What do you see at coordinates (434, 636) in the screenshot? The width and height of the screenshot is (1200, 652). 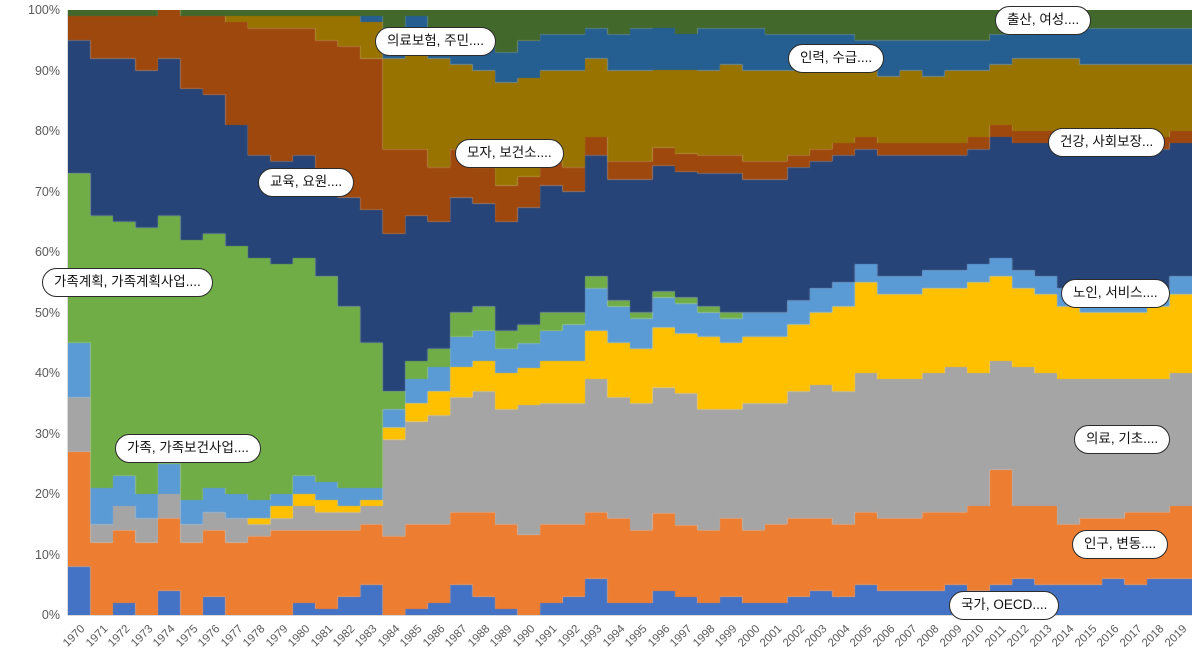 I see `x-axis-tick-label: 1986` at bounding box center [434, 636].